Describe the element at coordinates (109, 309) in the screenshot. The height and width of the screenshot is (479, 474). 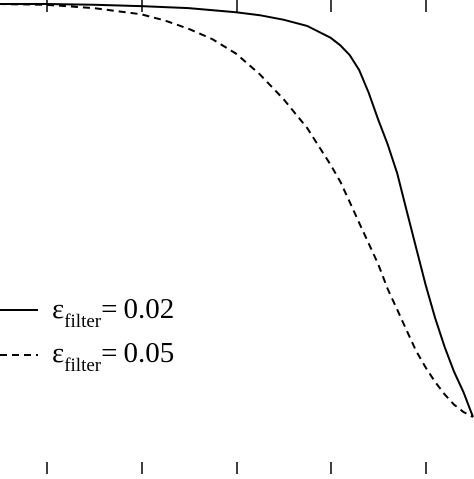
I see `legend-relation-1: =` at that location.